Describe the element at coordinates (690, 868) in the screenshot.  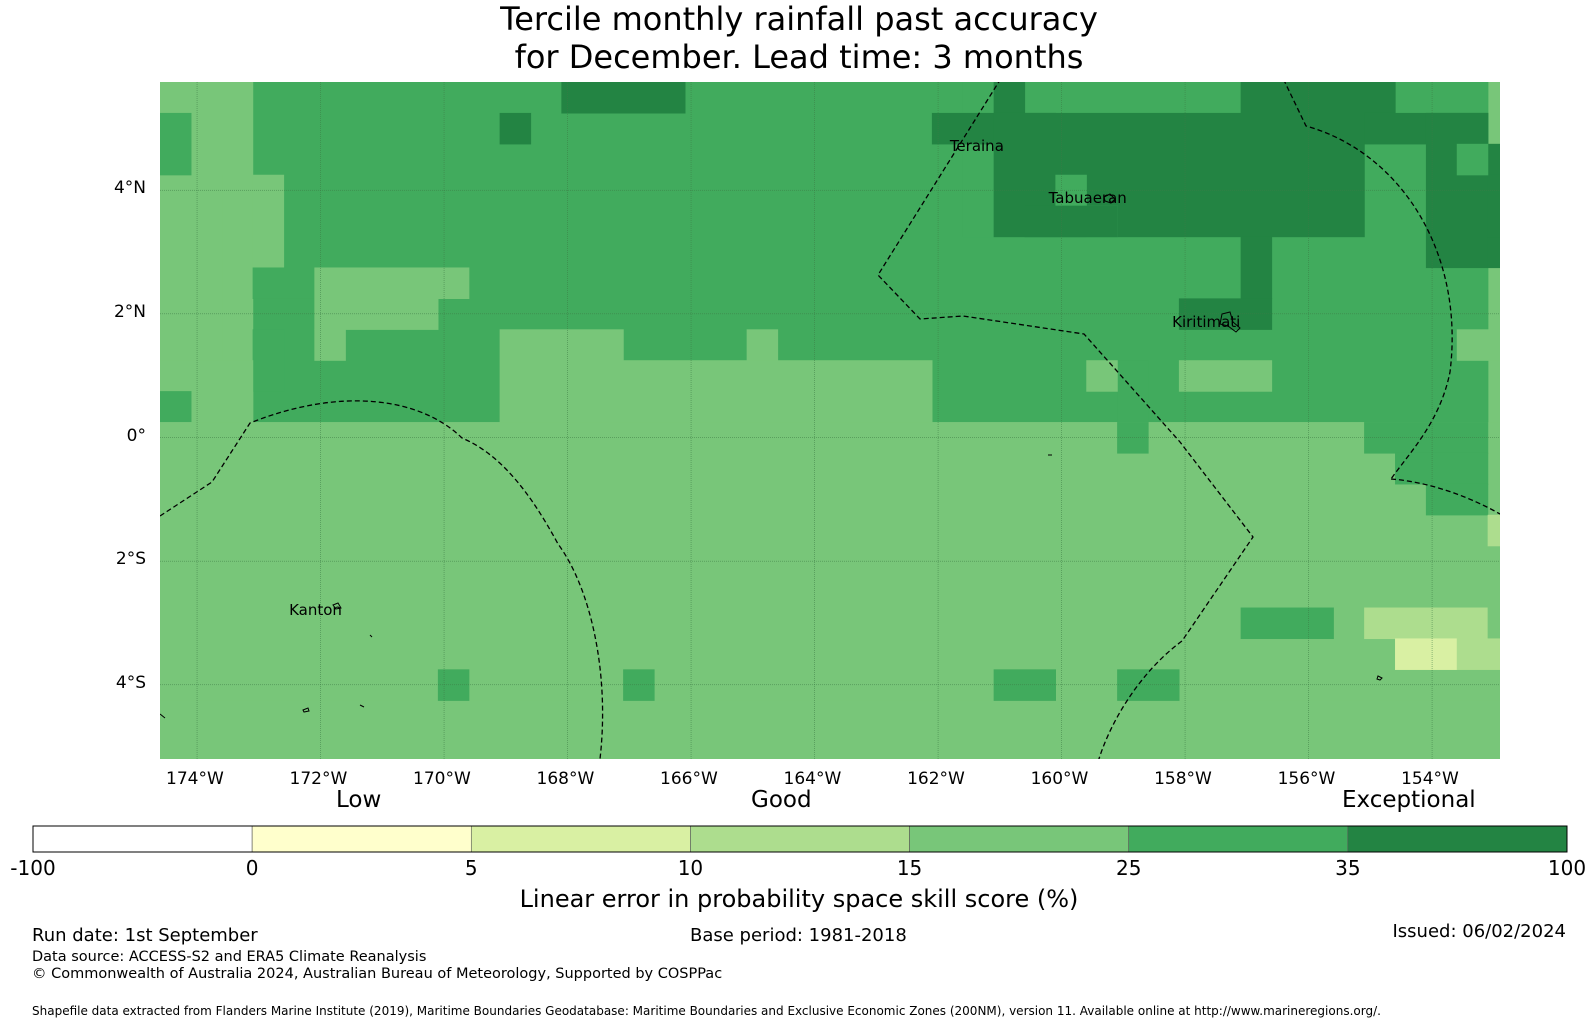
I see `legend-tick-label: 10` at that location.